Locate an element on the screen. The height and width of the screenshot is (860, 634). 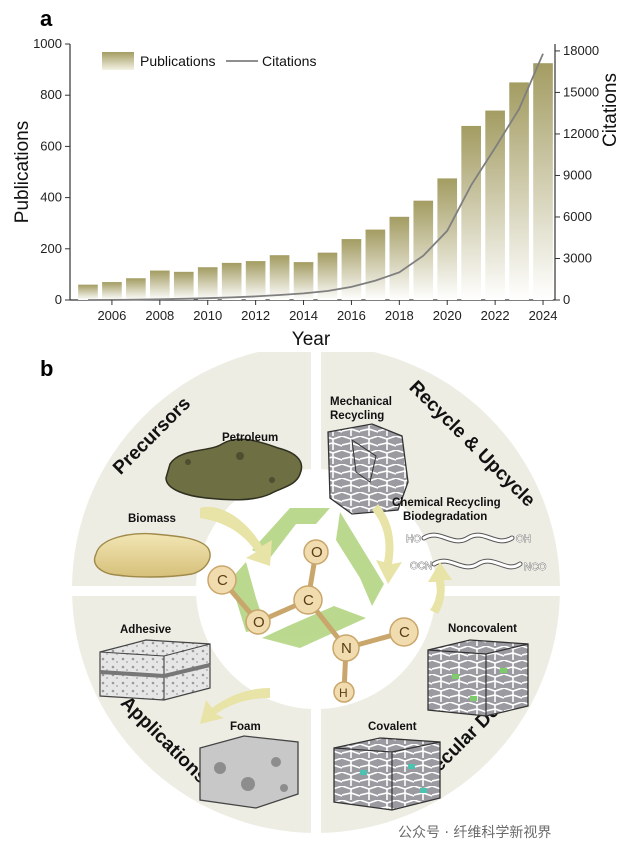
atom-c-left is located at coordinates (222, 580).